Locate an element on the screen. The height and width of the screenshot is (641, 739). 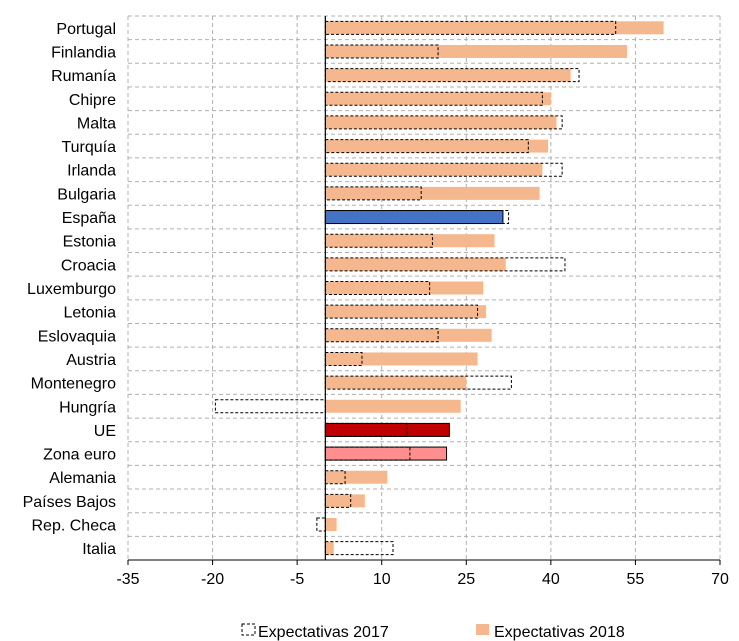
category-label-paises-bajos: Países Bajos is located at coordinates (69, 502).